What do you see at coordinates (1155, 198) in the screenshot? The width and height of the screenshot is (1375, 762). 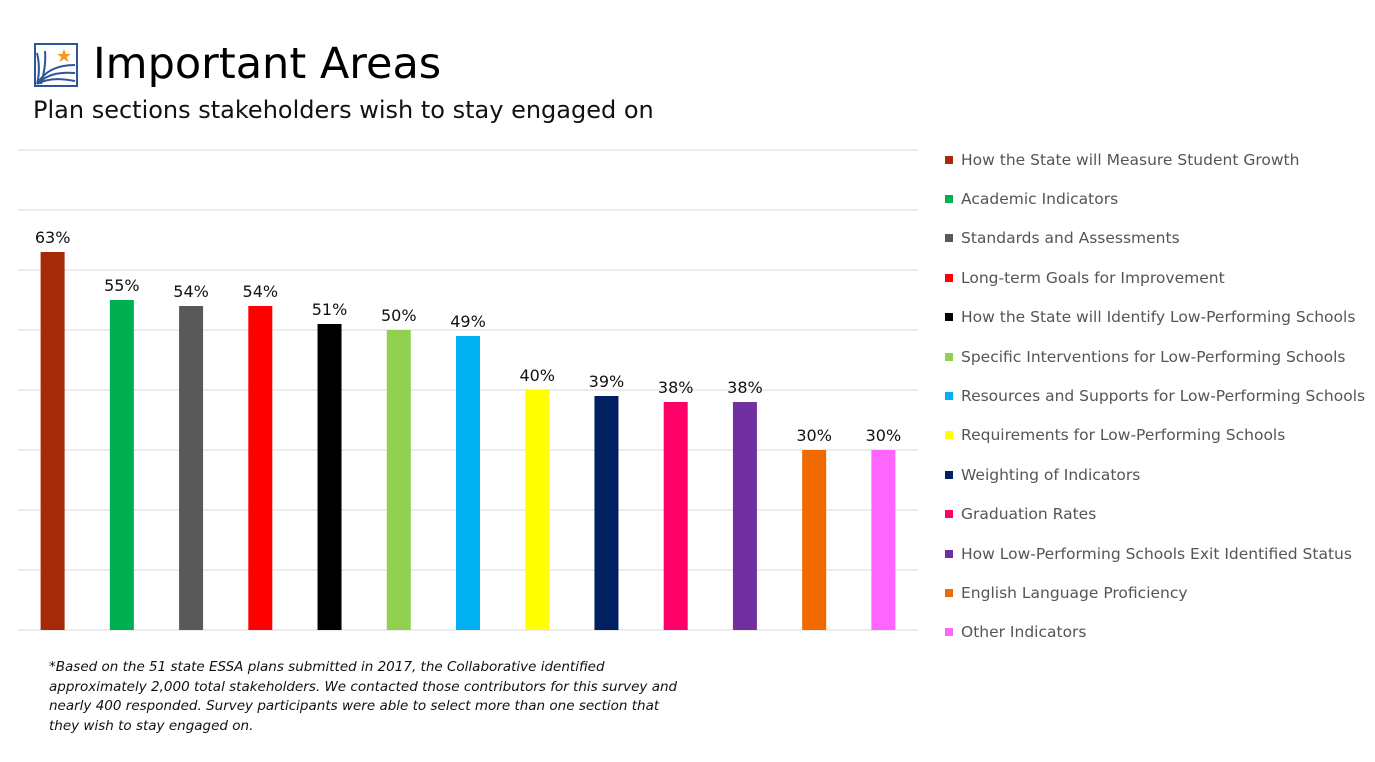 I see `legend-item: Academic Indicators` at bounding box center [1155, 198].